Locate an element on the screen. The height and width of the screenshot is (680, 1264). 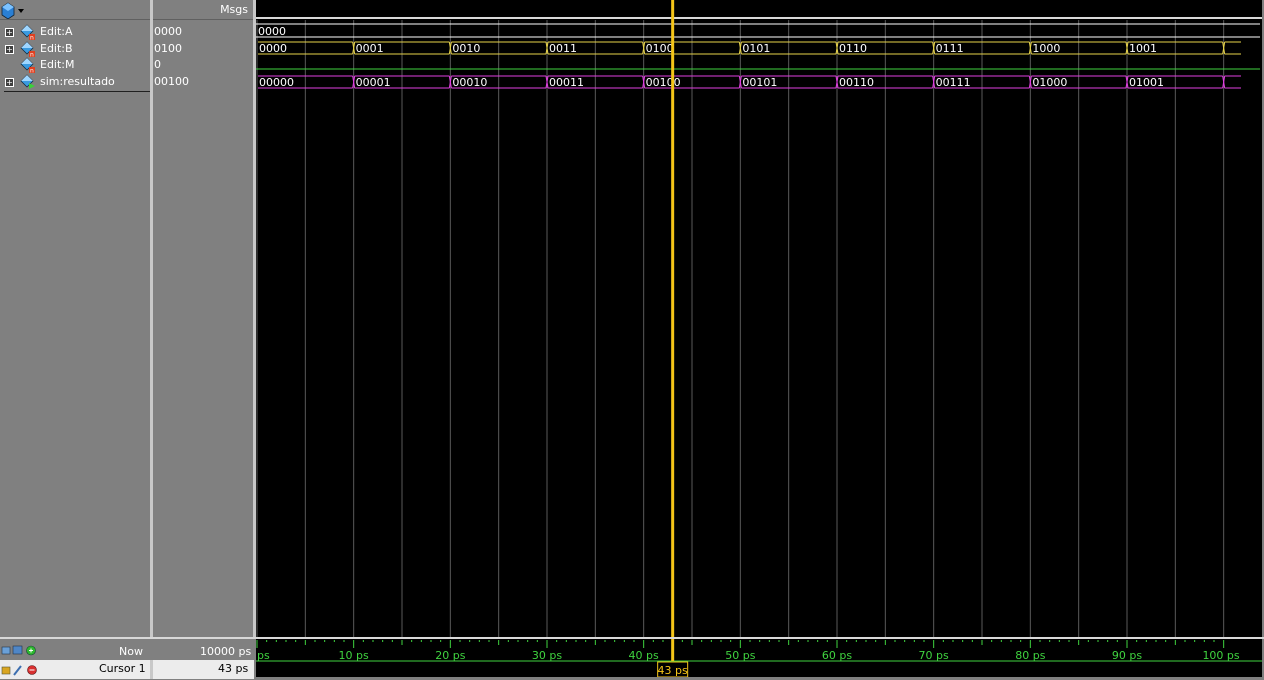
status-splitter is located at coordinates (151, 669).